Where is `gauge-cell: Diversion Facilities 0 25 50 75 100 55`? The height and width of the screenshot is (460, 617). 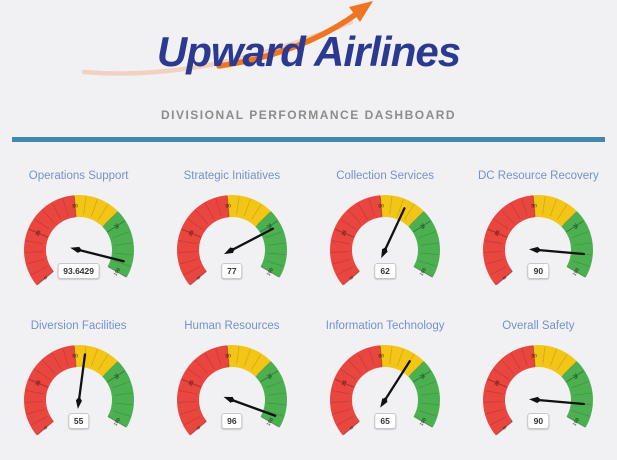 gauge-cell: Diversion Facilities 0 25 50 75 100 55 is located at coordinates (78, 387).